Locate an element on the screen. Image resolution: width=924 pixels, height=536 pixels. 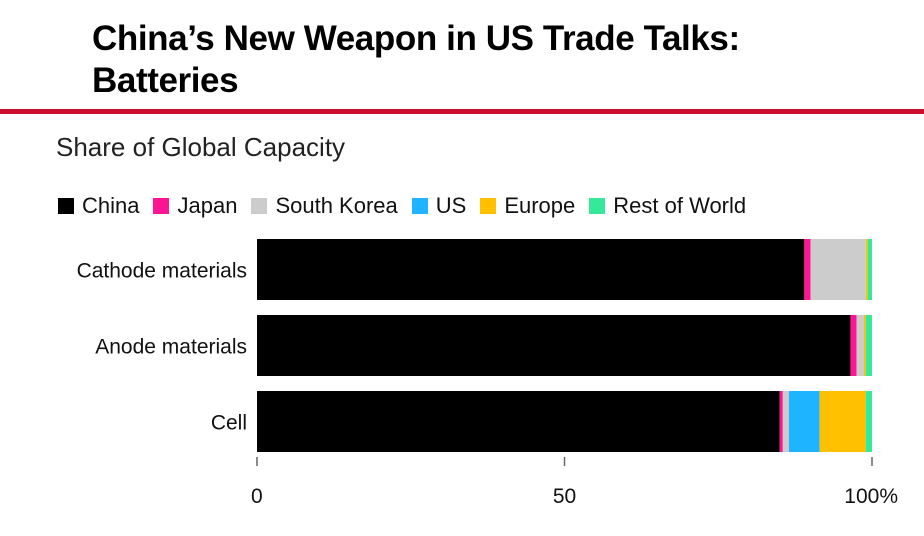
category-label-cell: Cell is located at coordinates (229, 423).